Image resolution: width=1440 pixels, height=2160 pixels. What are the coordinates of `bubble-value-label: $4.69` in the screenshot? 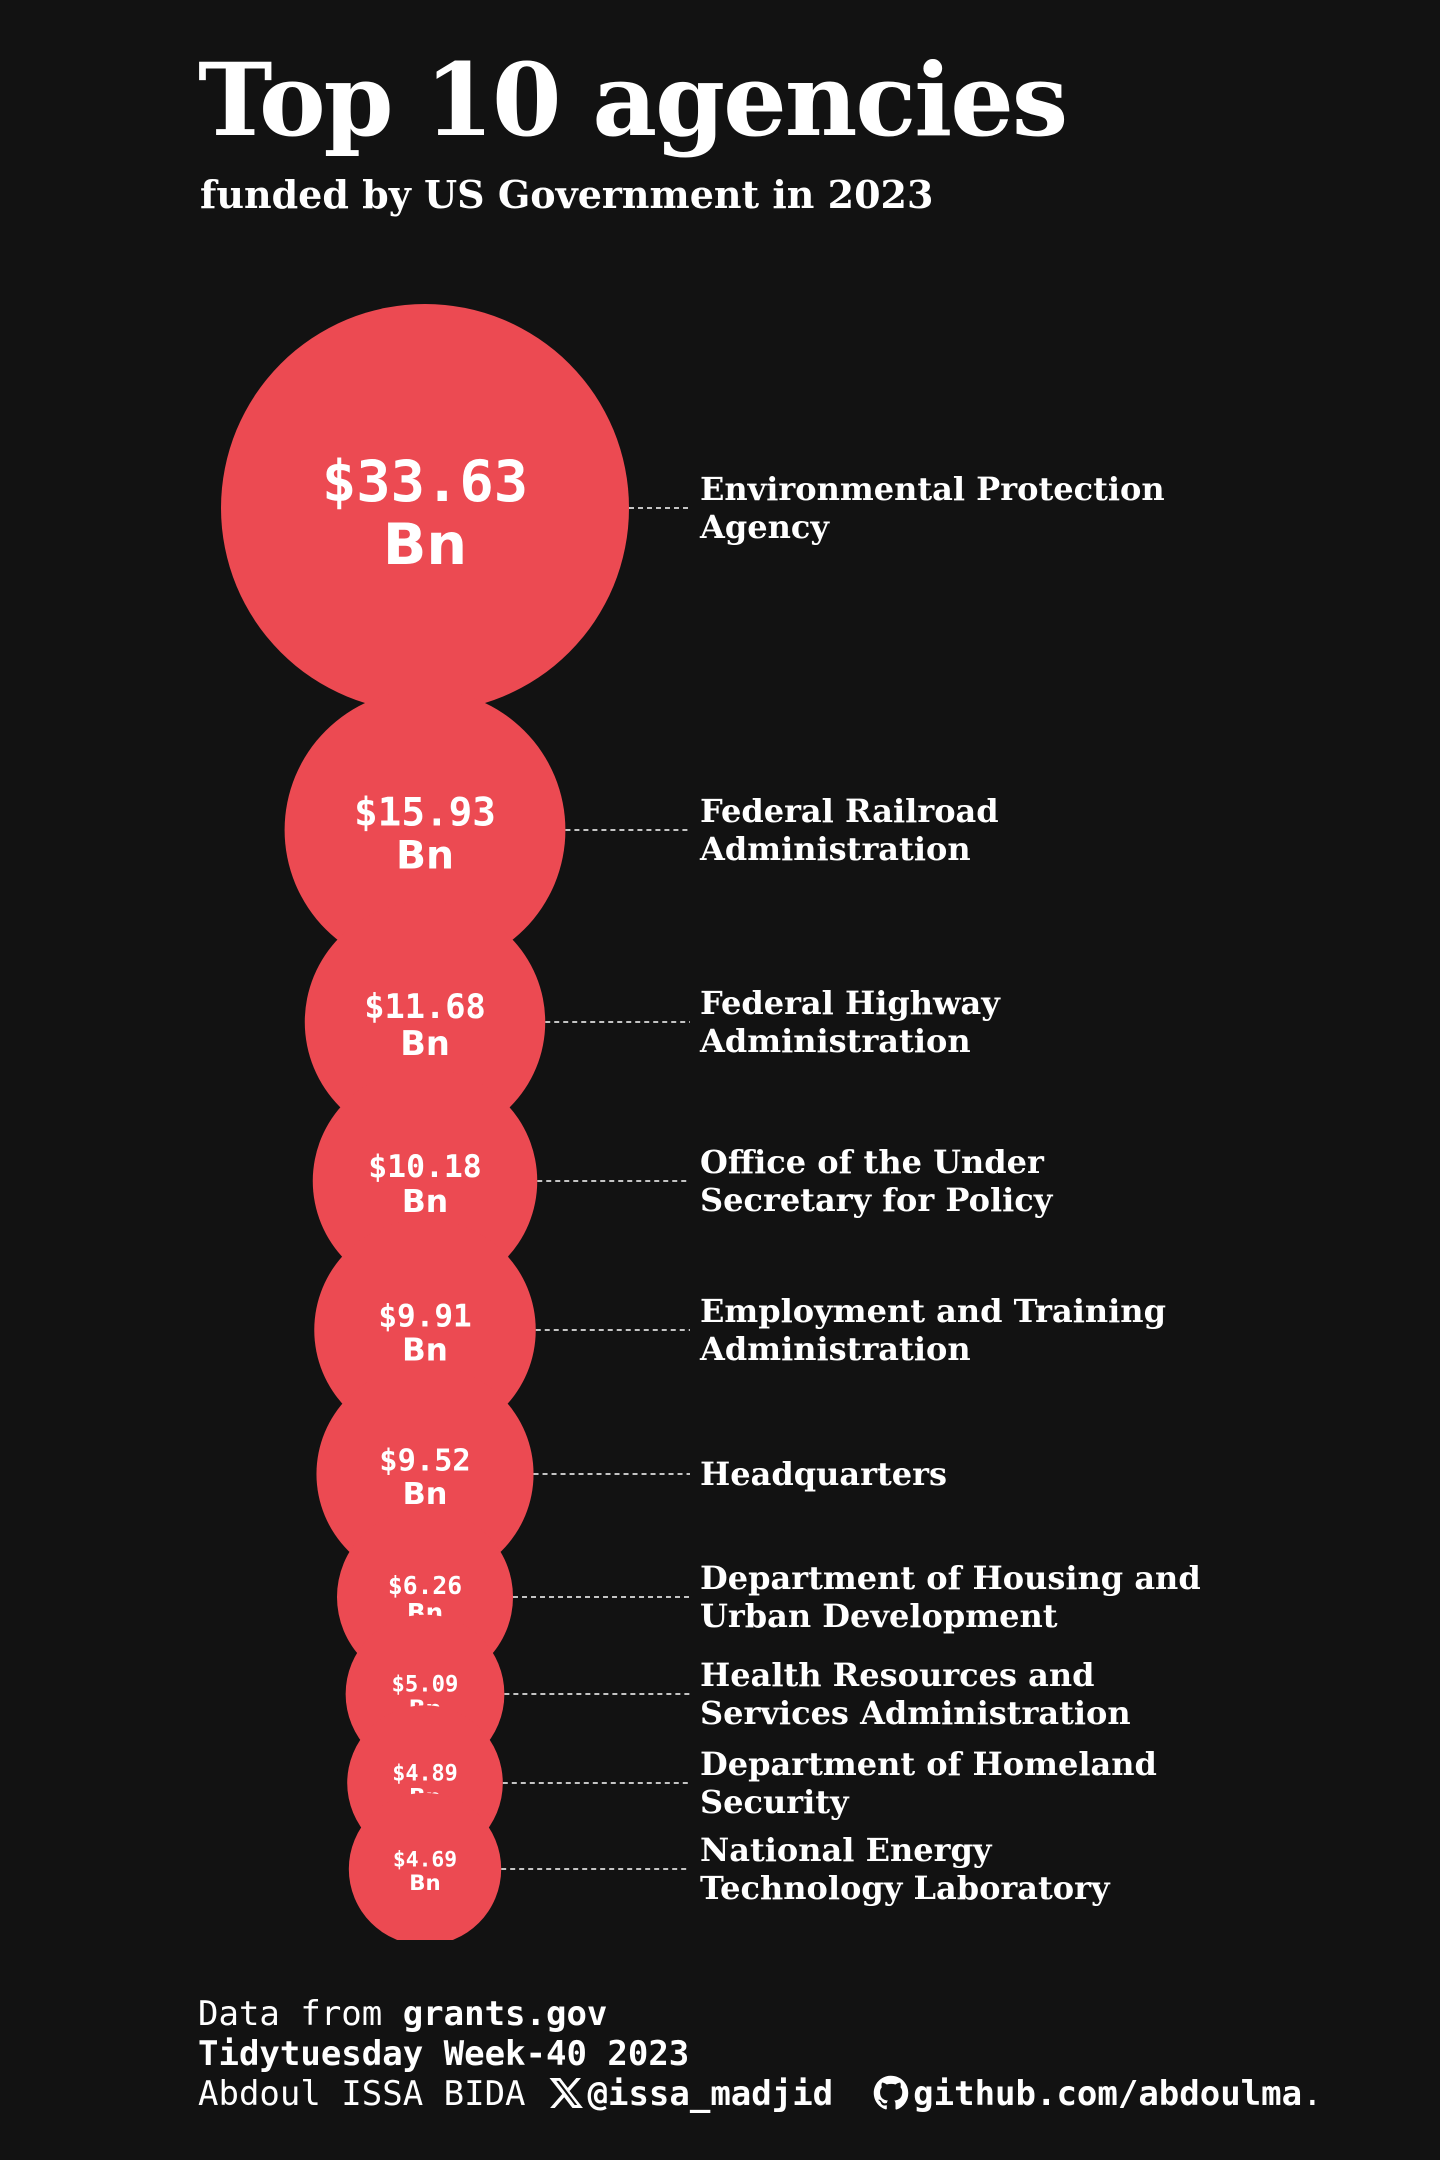 It's located at (425, 1859).